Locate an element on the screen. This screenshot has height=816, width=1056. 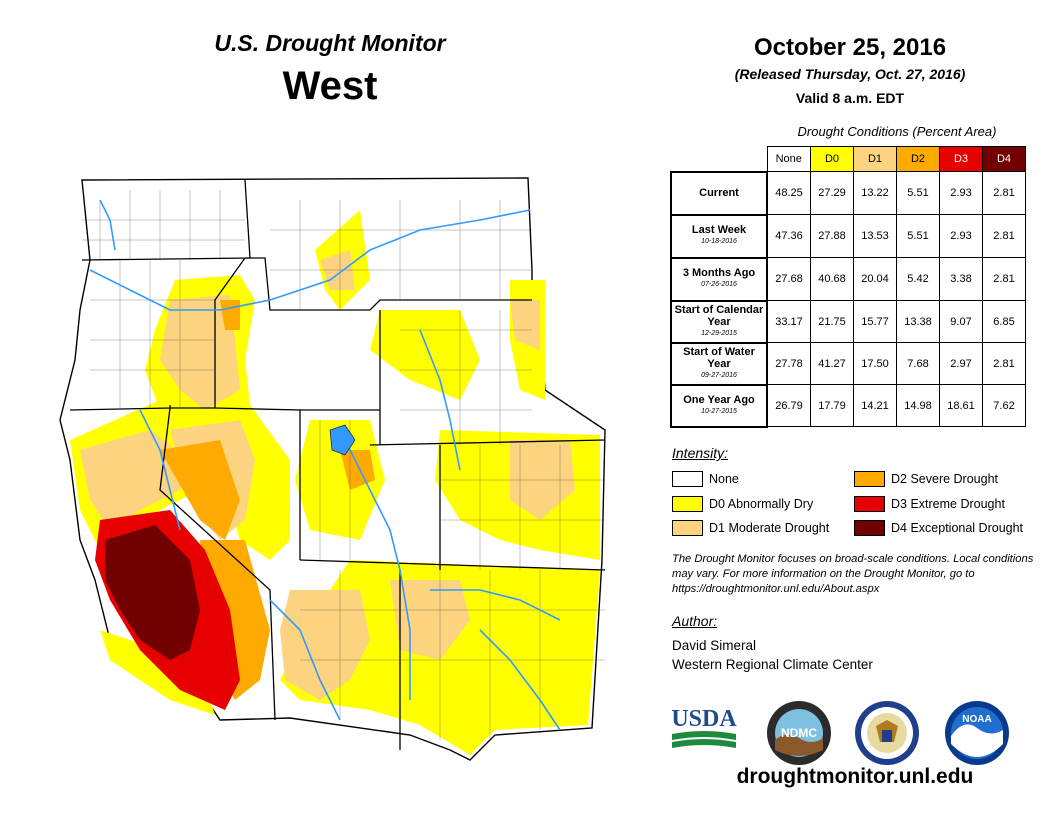
cell: 7.62 is located at coordinates (1004, 405).